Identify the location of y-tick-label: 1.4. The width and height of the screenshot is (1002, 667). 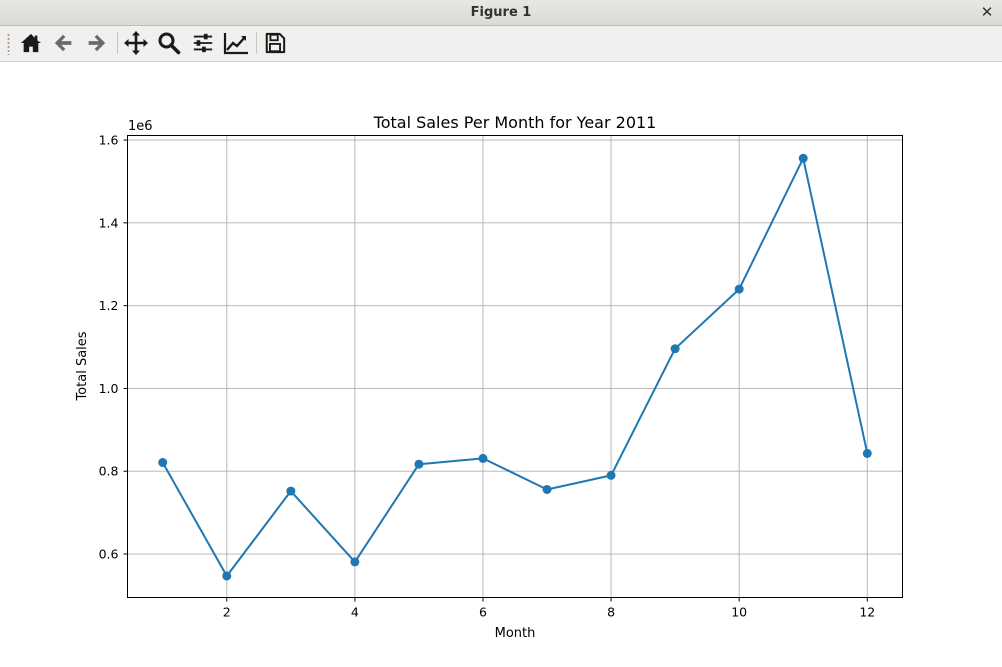
(109, 222).